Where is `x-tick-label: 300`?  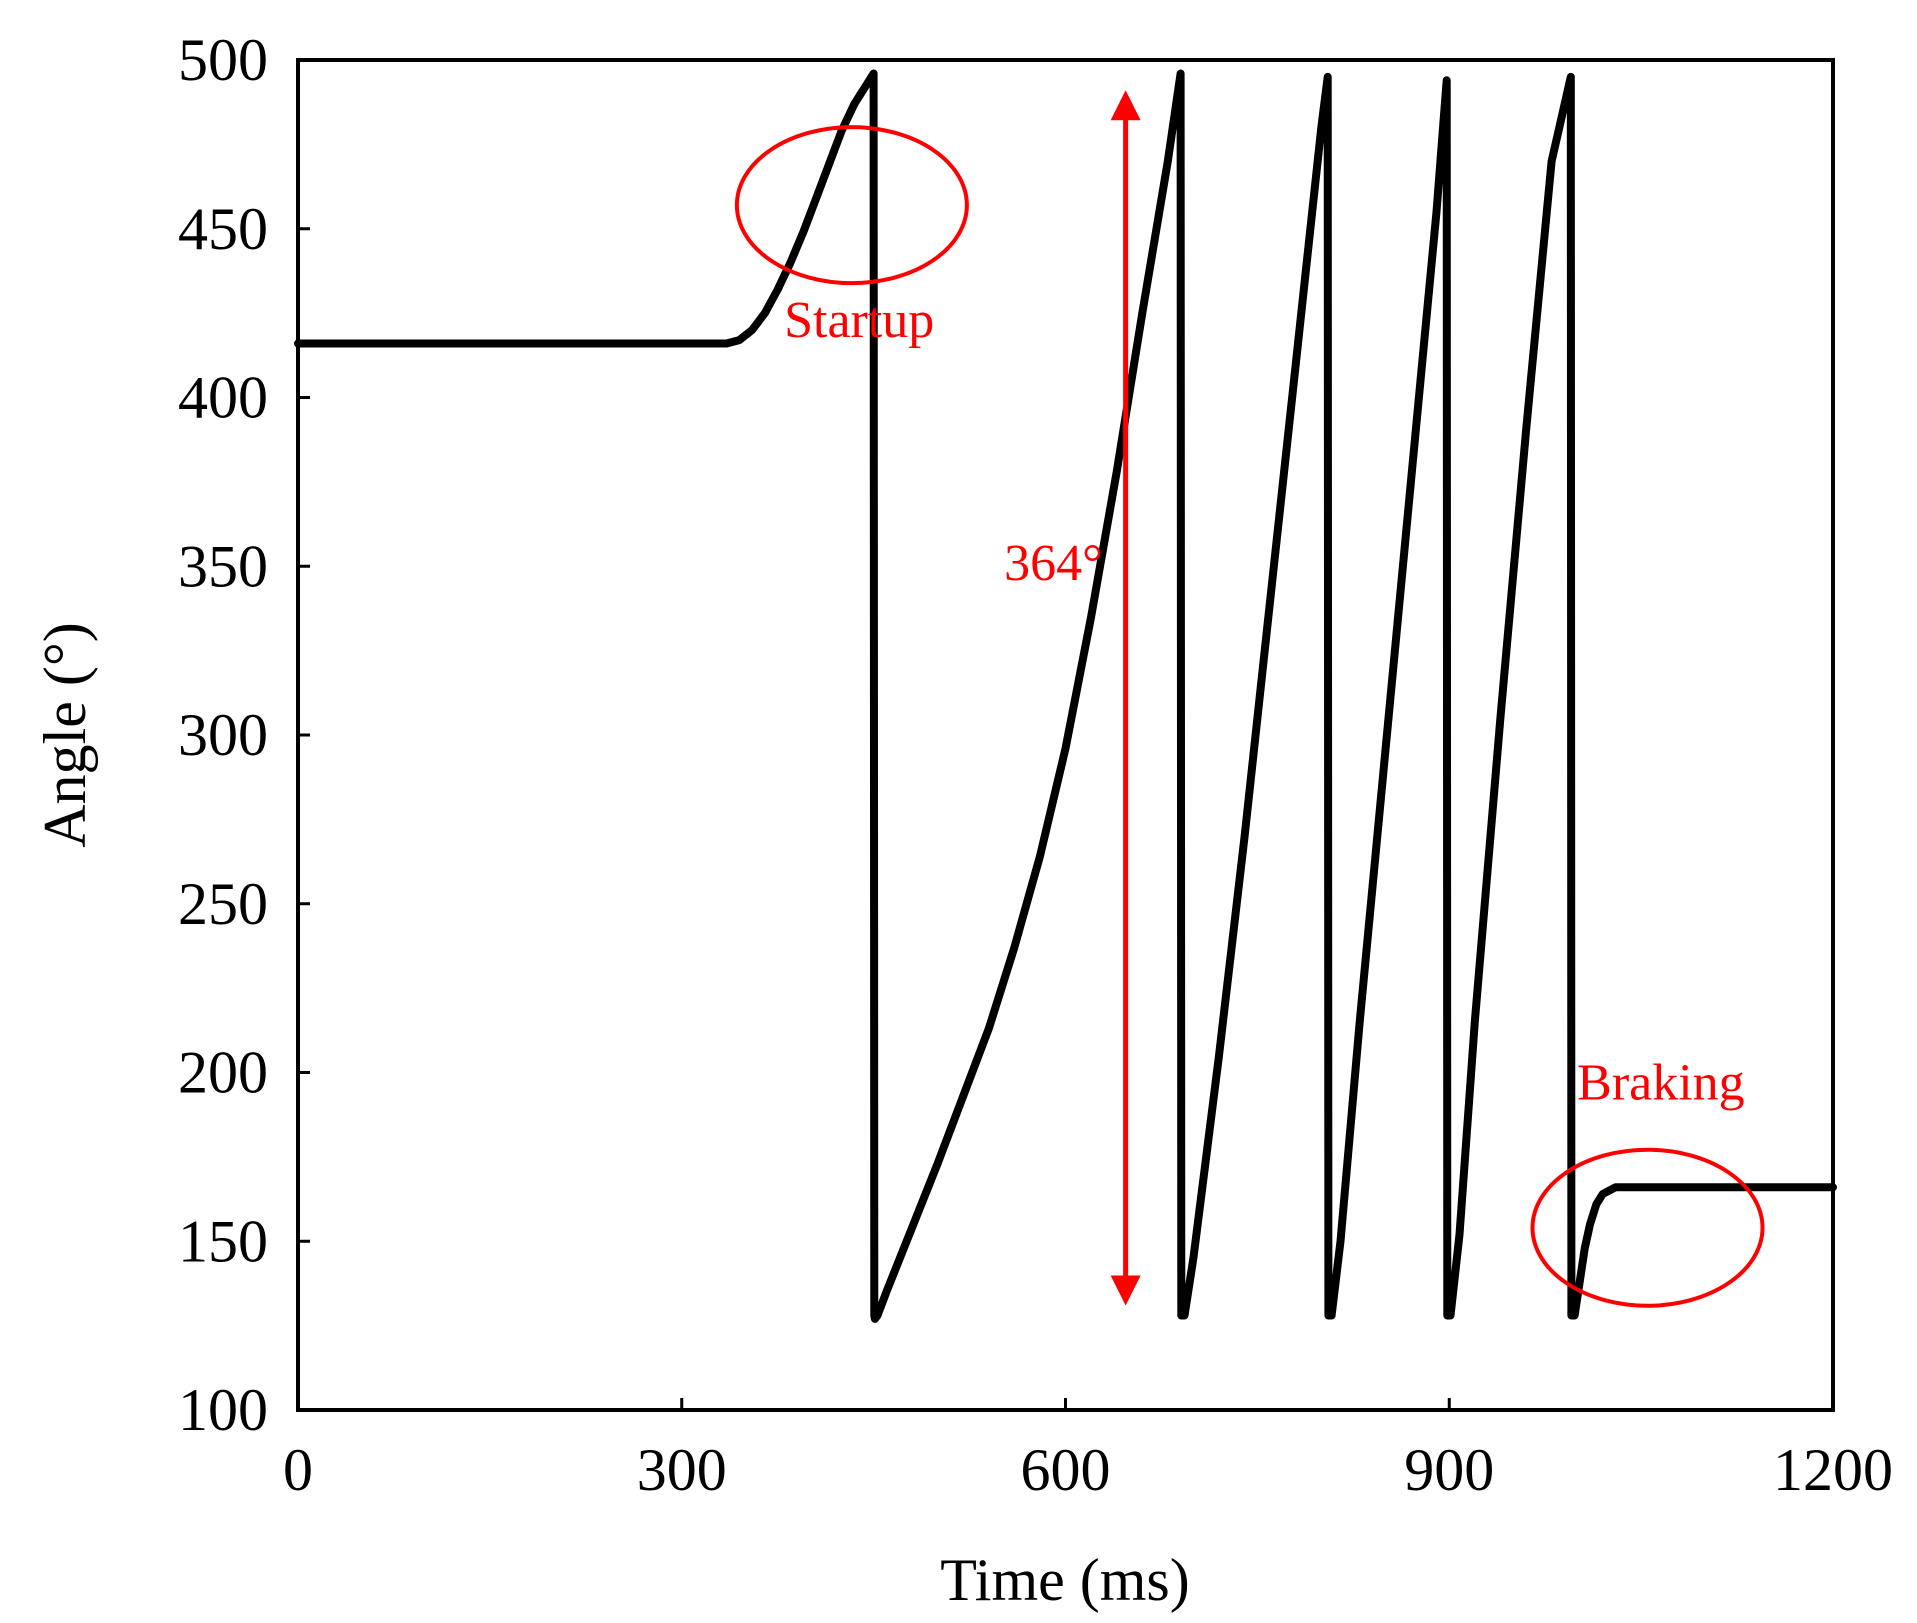 x-tick-label: 300 is located at coordinates (682, 1470).